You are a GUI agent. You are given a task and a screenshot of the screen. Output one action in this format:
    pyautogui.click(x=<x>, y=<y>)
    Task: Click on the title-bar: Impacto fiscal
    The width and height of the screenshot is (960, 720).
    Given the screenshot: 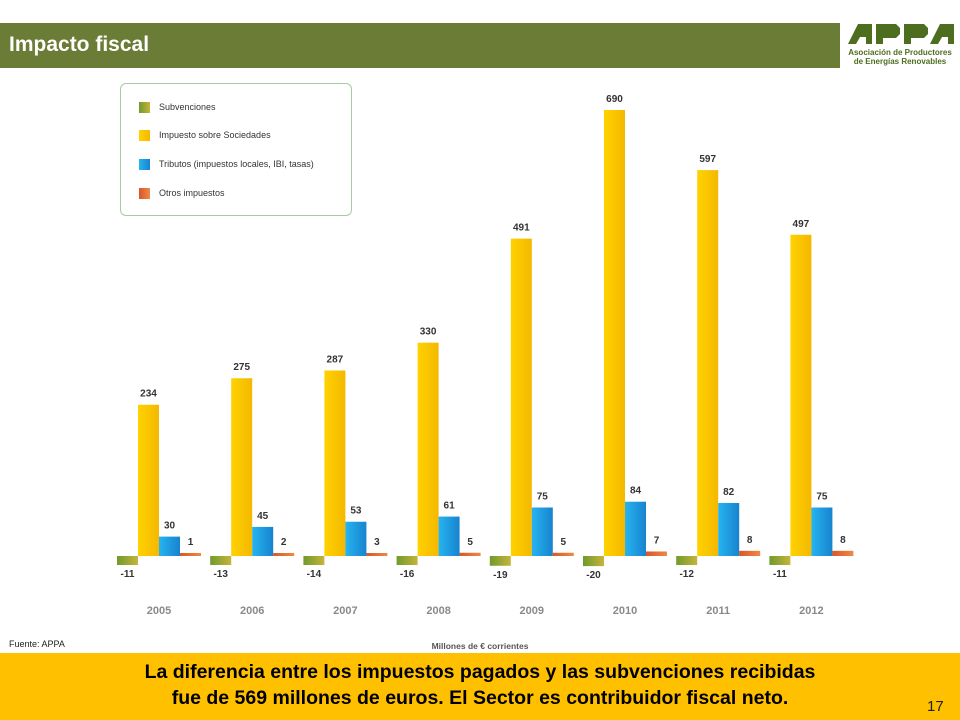 What is the action you would take?
    pyautogui.click(x=420, y=45)
    